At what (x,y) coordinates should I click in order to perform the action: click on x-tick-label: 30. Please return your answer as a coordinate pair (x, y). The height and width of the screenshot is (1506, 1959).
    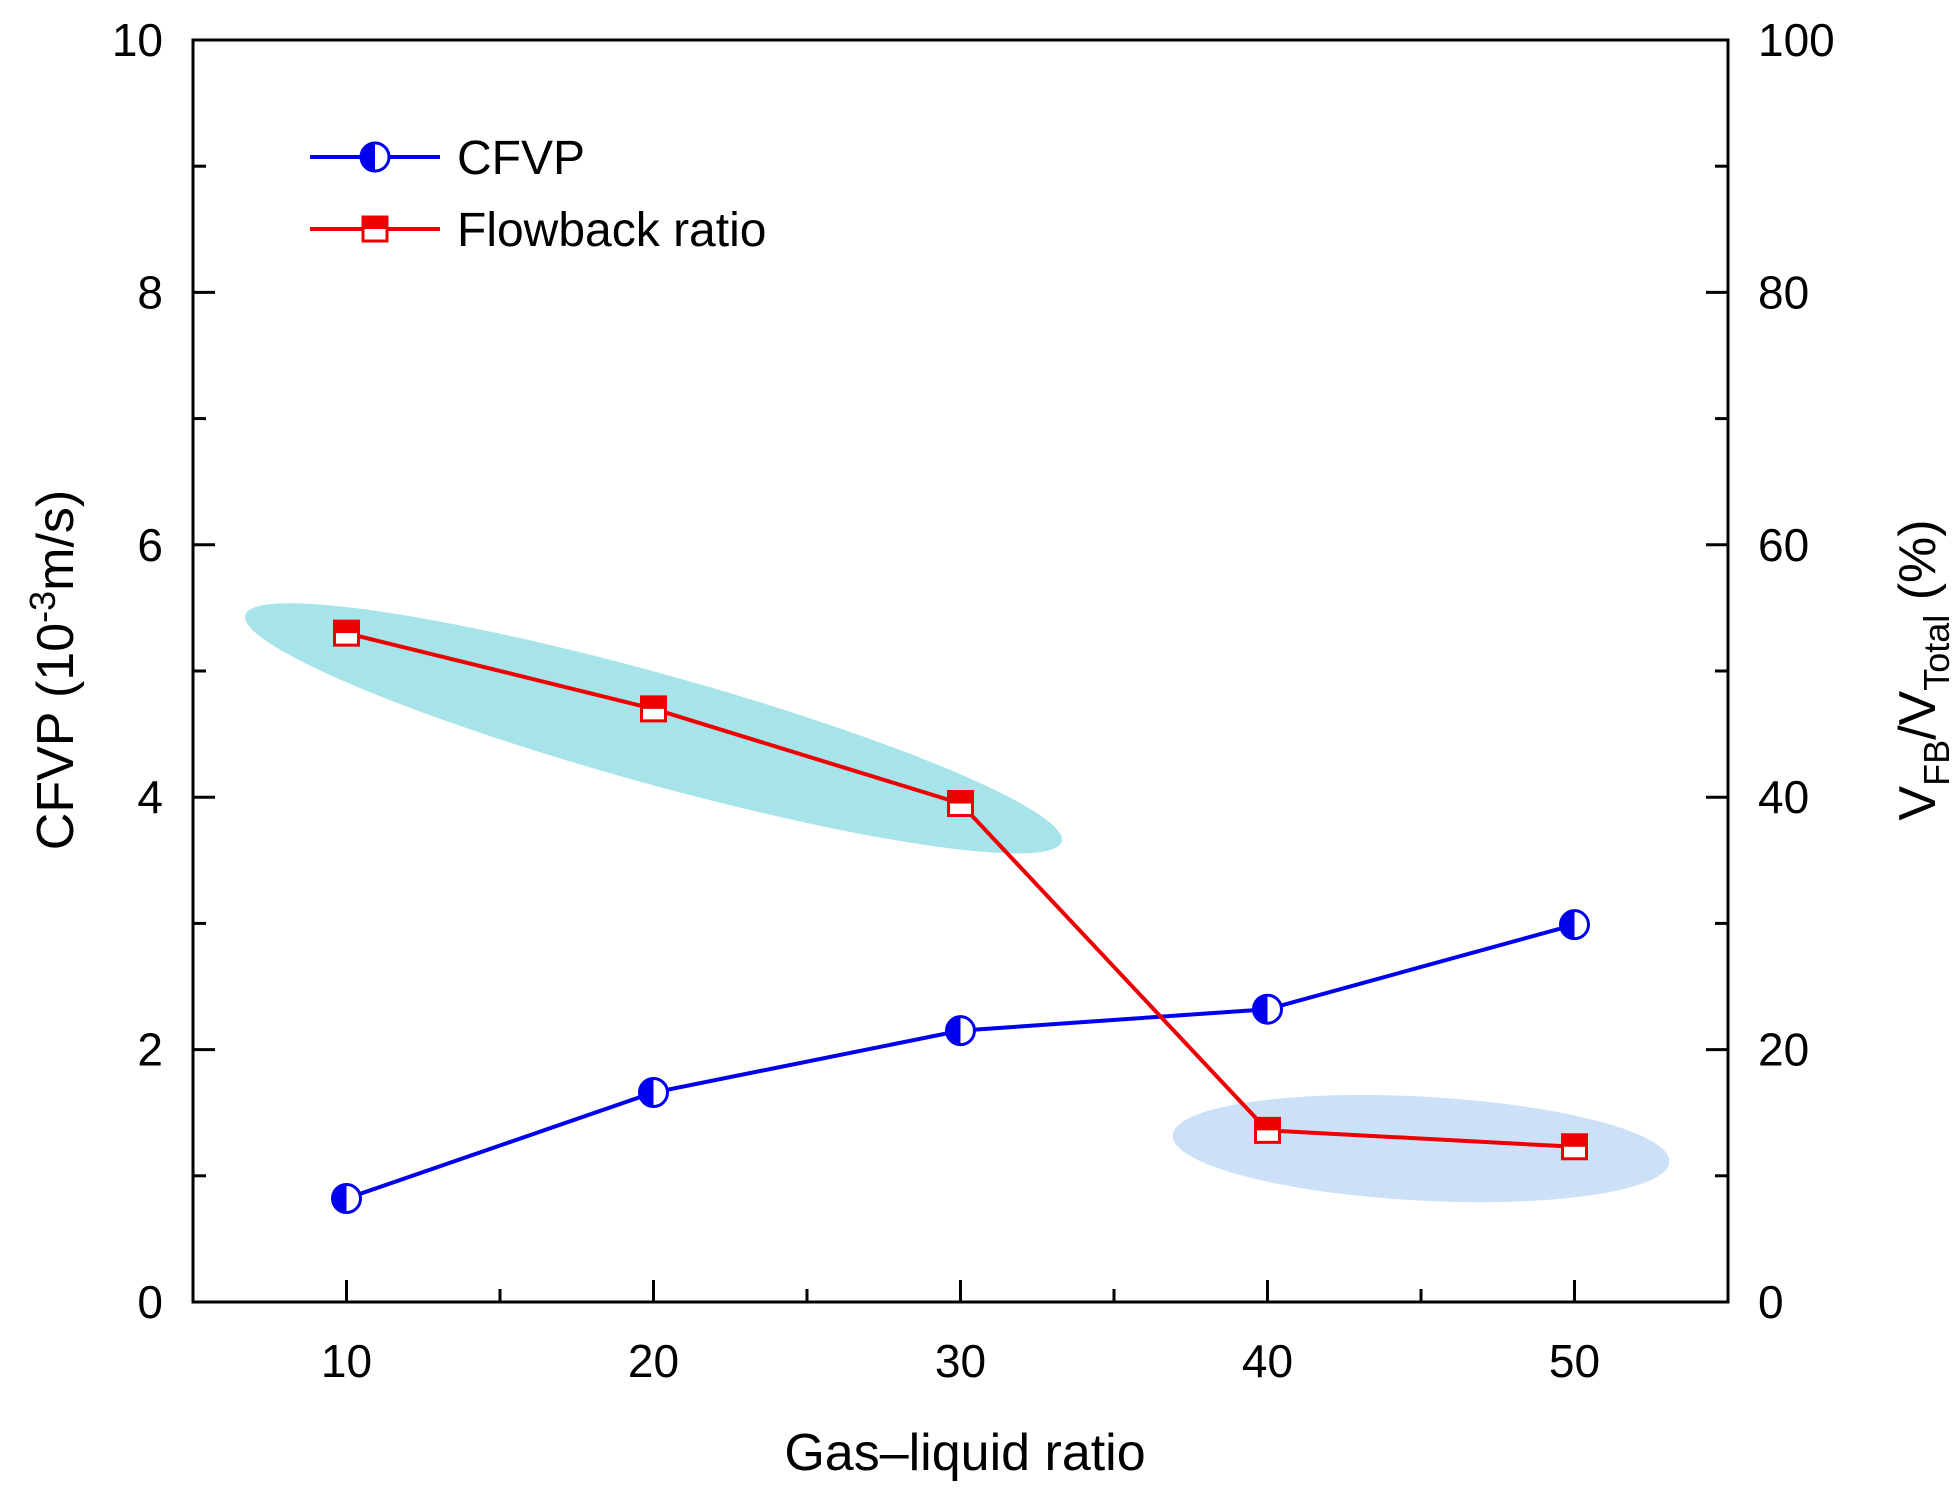
    Looking at the image, I should click on (960, 1361).